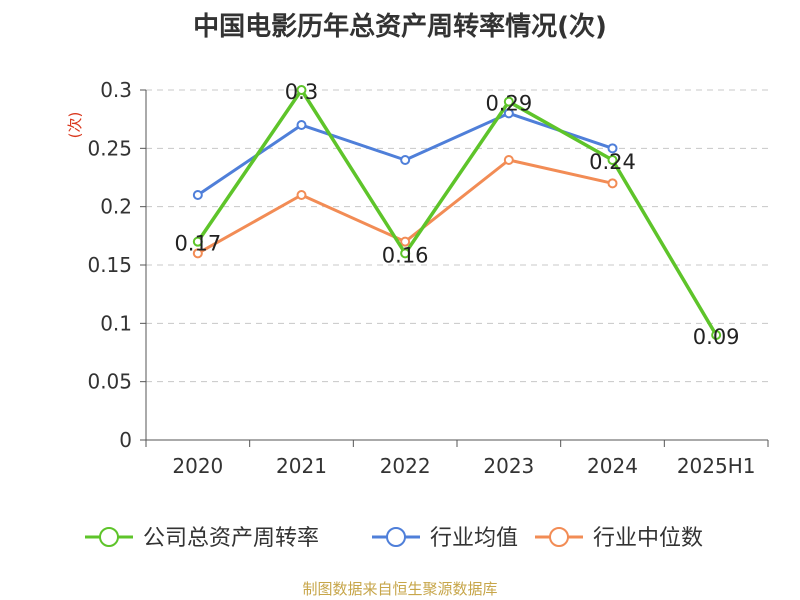 The height and width of the screenshot is (600, 800). I want to click on data-label: 0.16, so click(405, 255).